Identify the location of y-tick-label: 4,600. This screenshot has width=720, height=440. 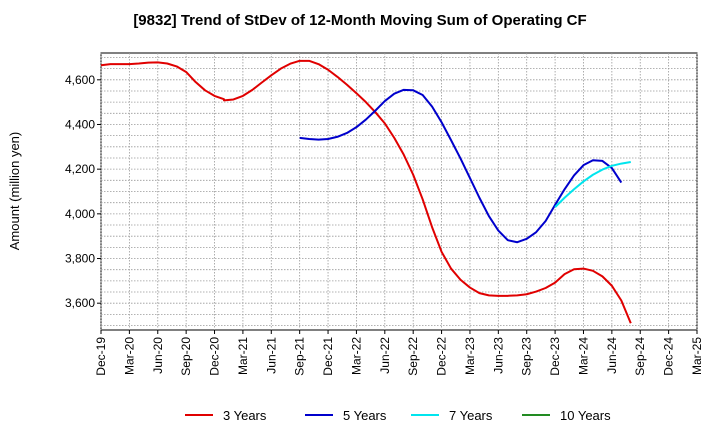
(80, 80).